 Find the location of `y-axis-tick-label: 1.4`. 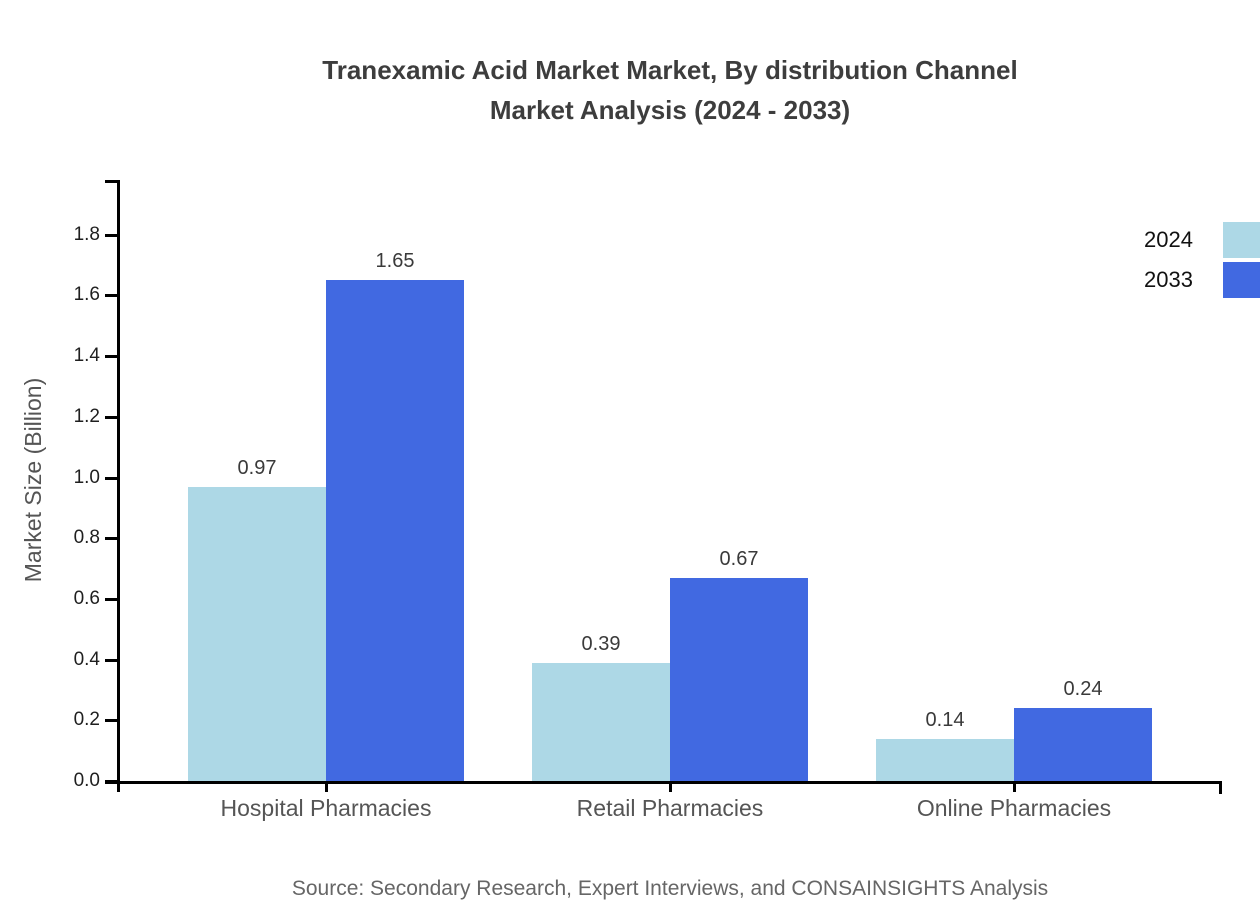

y-axis-tick-label: 1.4 is located at coordinates (86, 356).